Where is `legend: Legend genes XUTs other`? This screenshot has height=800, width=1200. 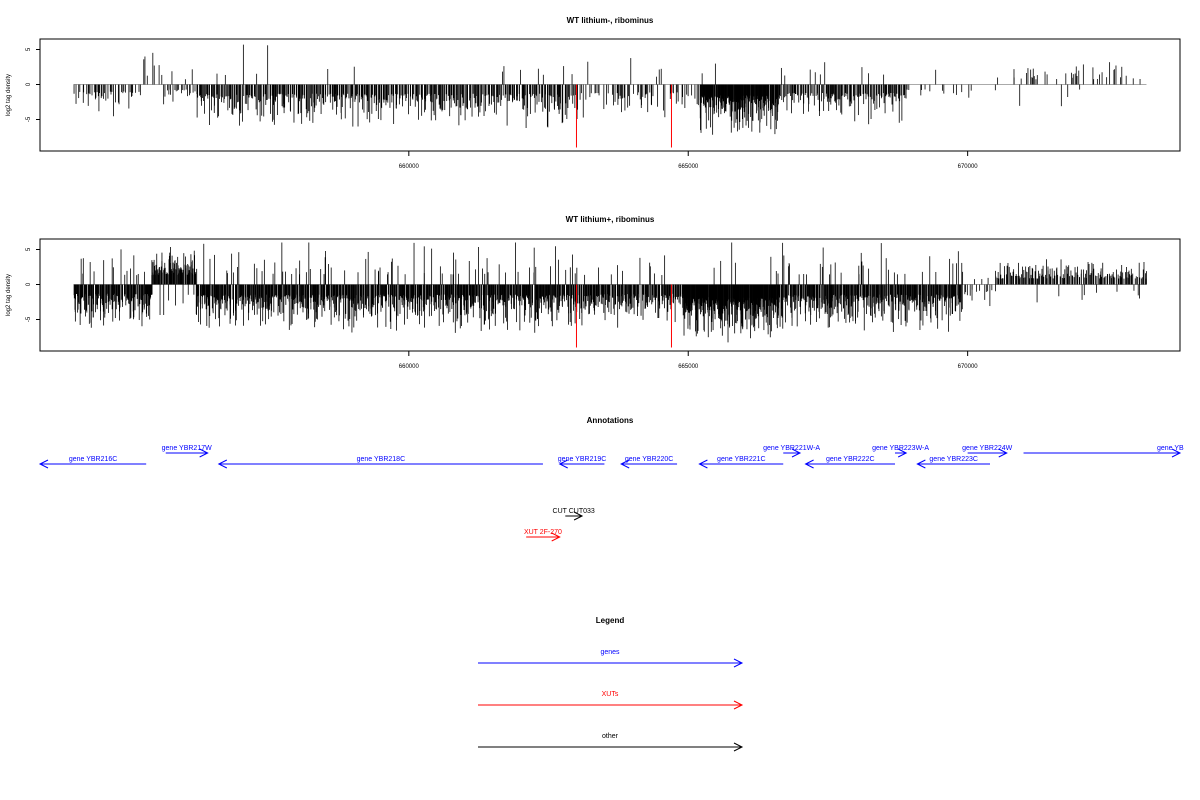 legend: Legend genes XUTs other is located at coordinates (610, 683).